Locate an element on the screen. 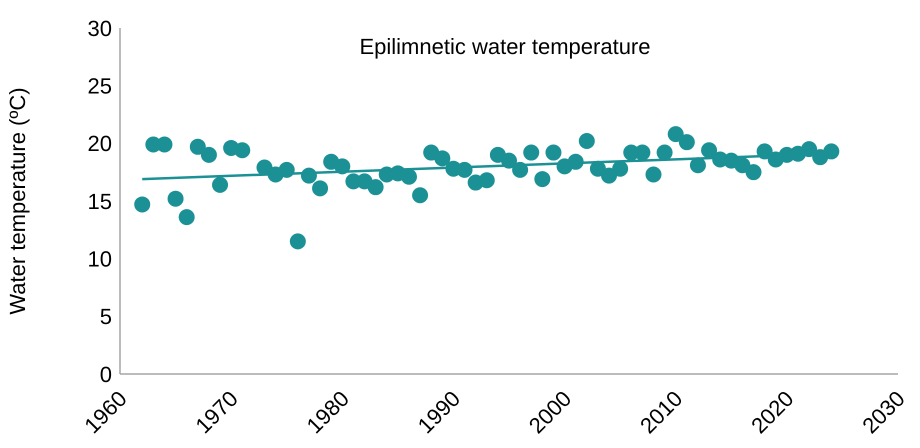 This screenshot has width=920, height=448. y-tick-label: 20 is located at coordinates (100, 143).